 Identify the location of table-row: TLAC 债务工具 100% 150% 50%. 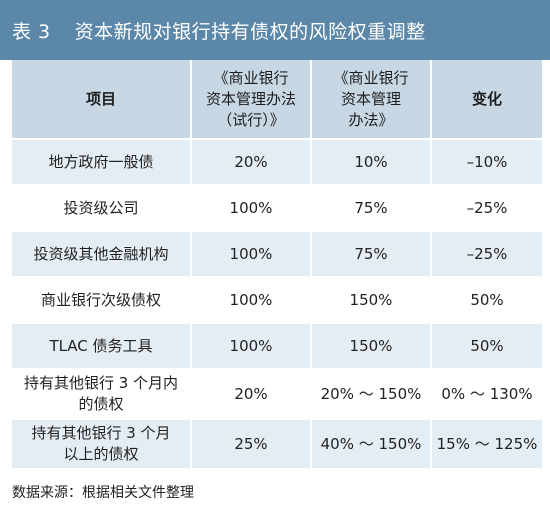
(277, 347).